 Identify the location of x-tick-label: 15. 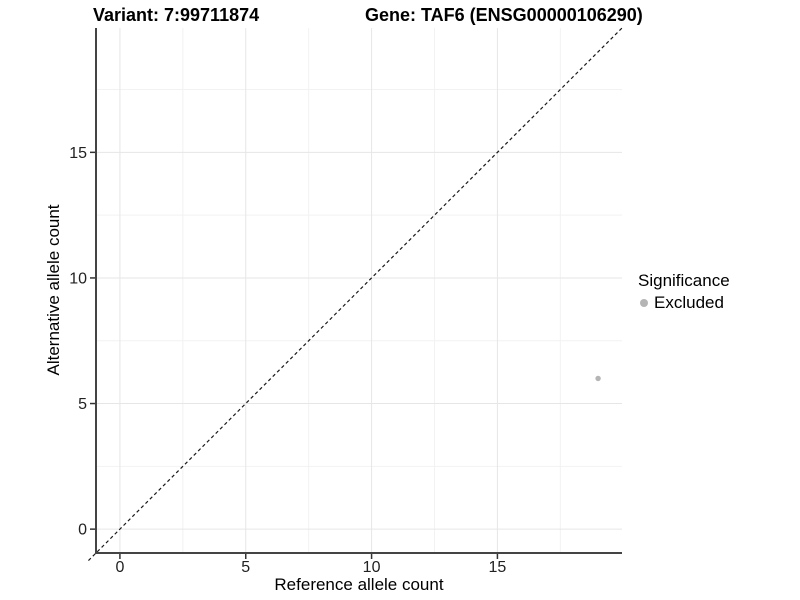
(498, 567).